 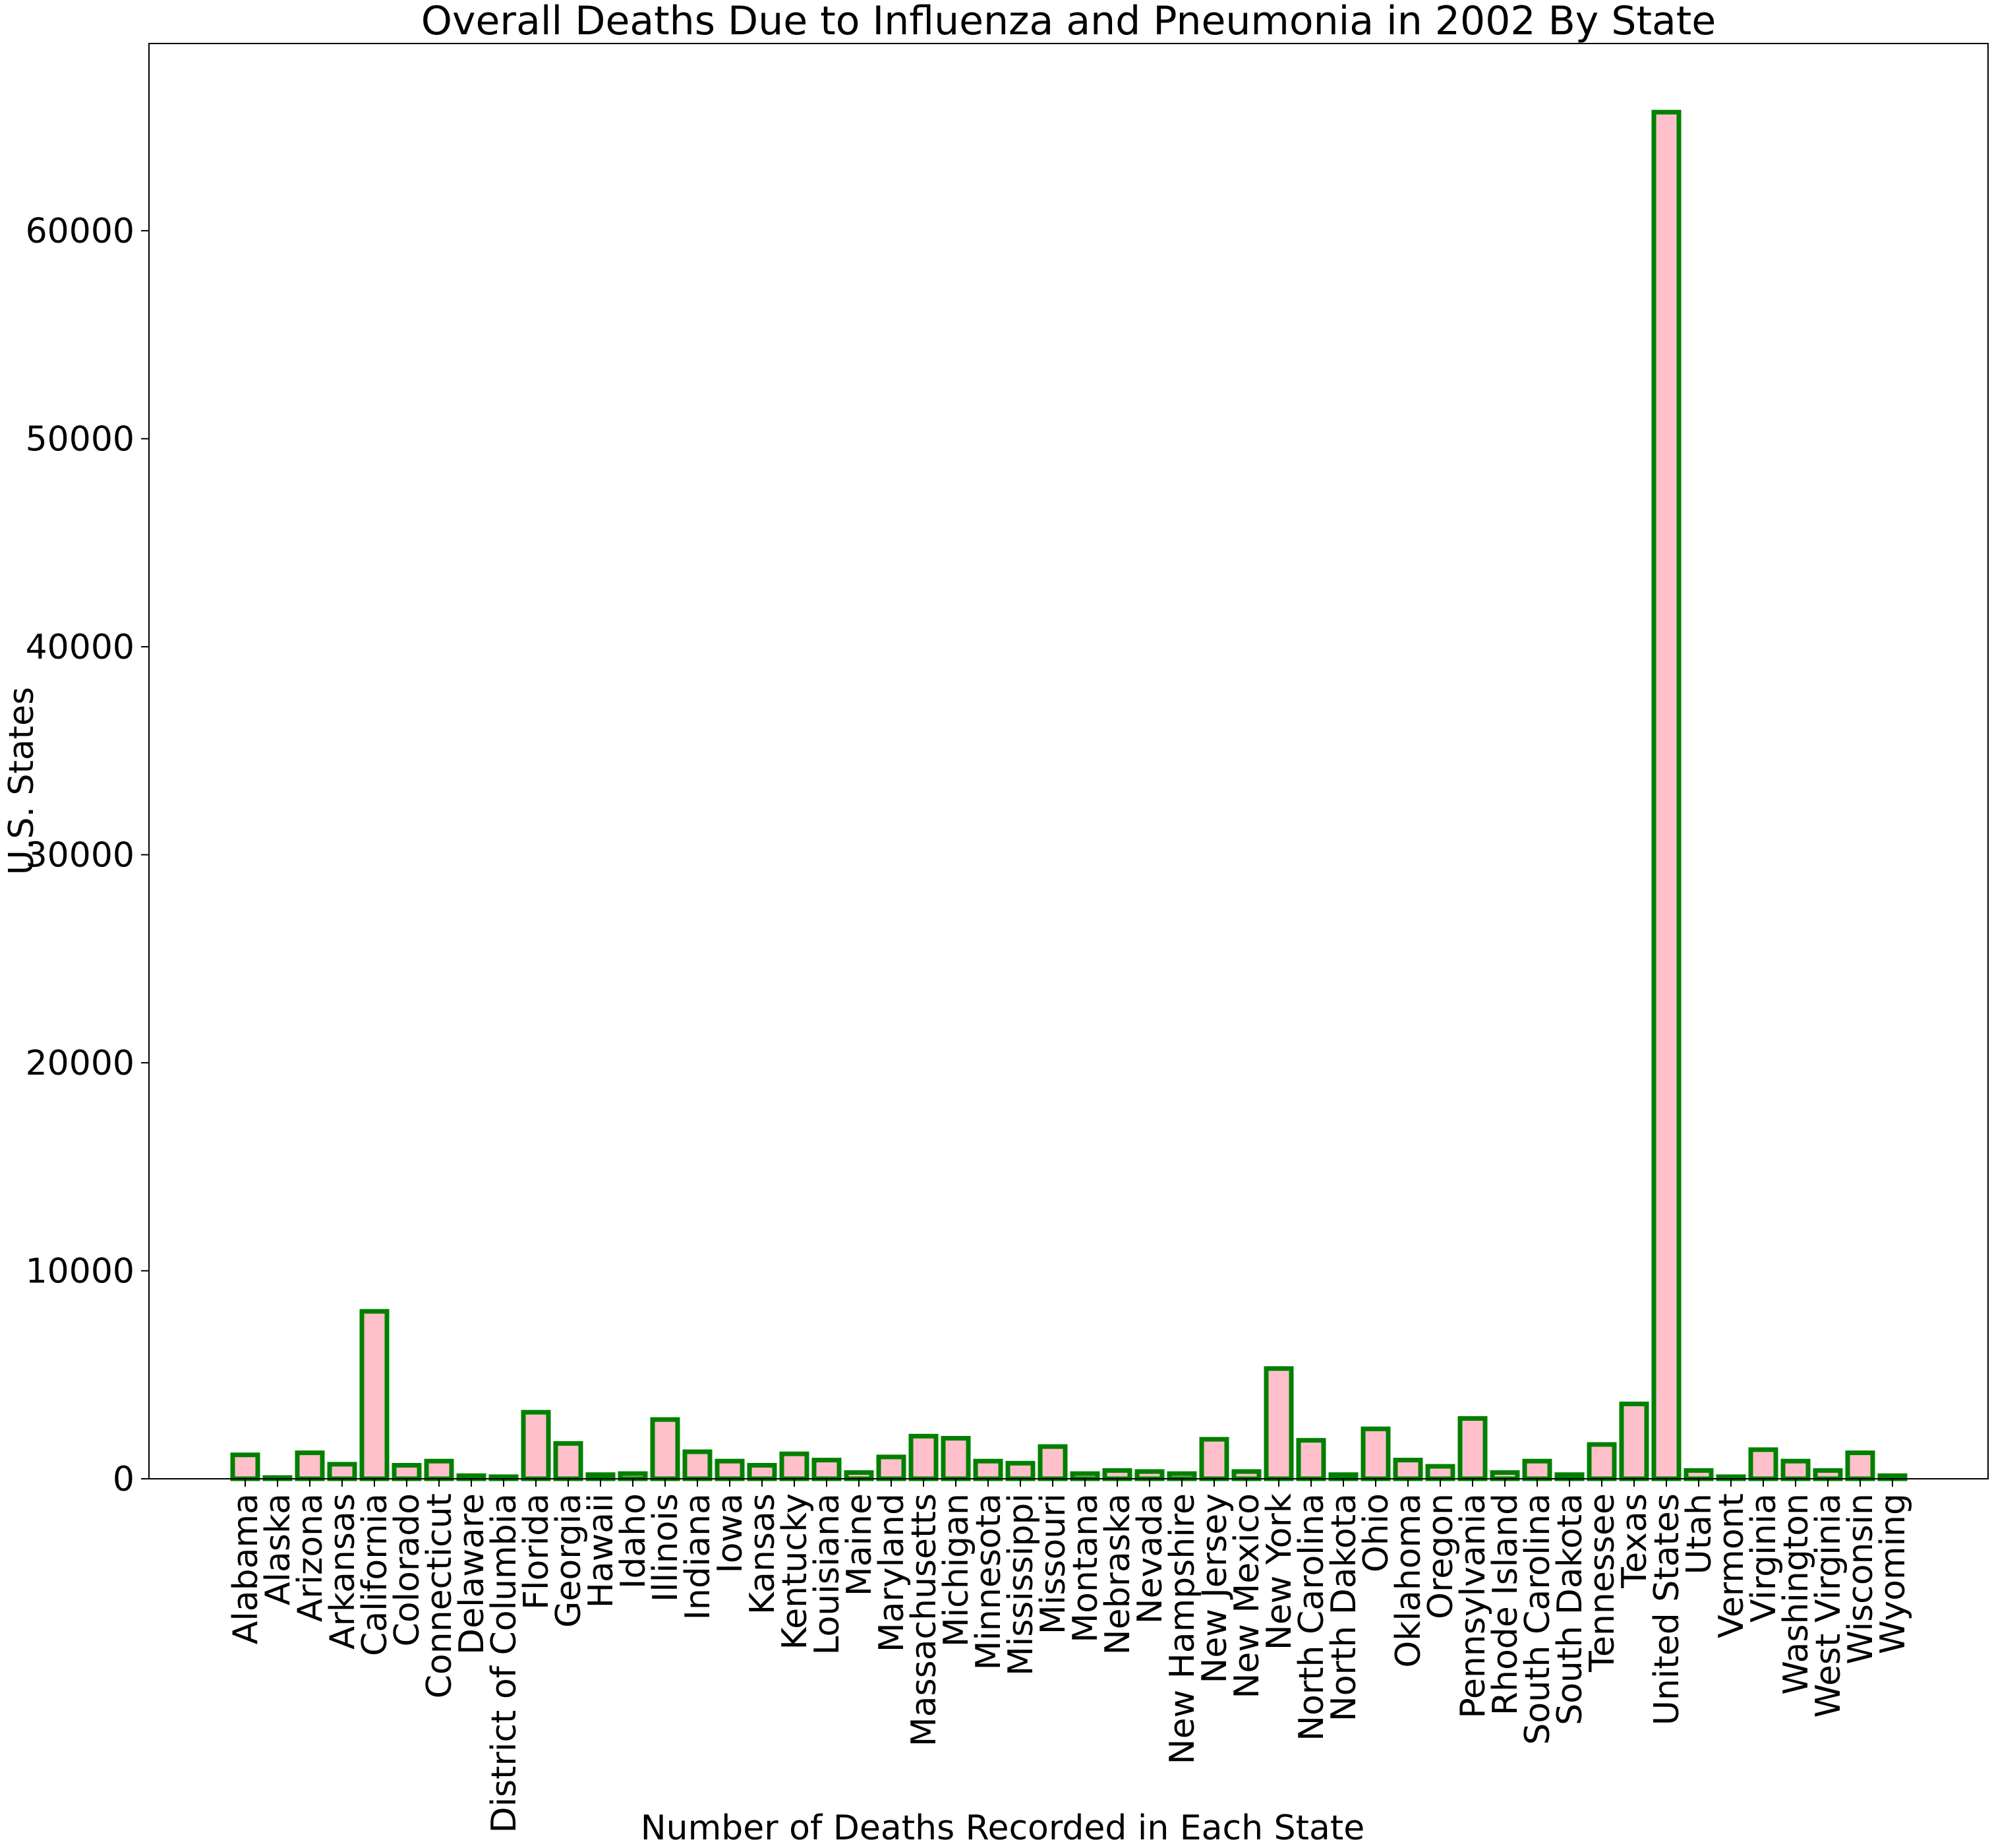 What do you see at coordinates (957, 1570) in the screenshot?
I see `x-tick-label: Michigan` at bounding box center [957, 1570].